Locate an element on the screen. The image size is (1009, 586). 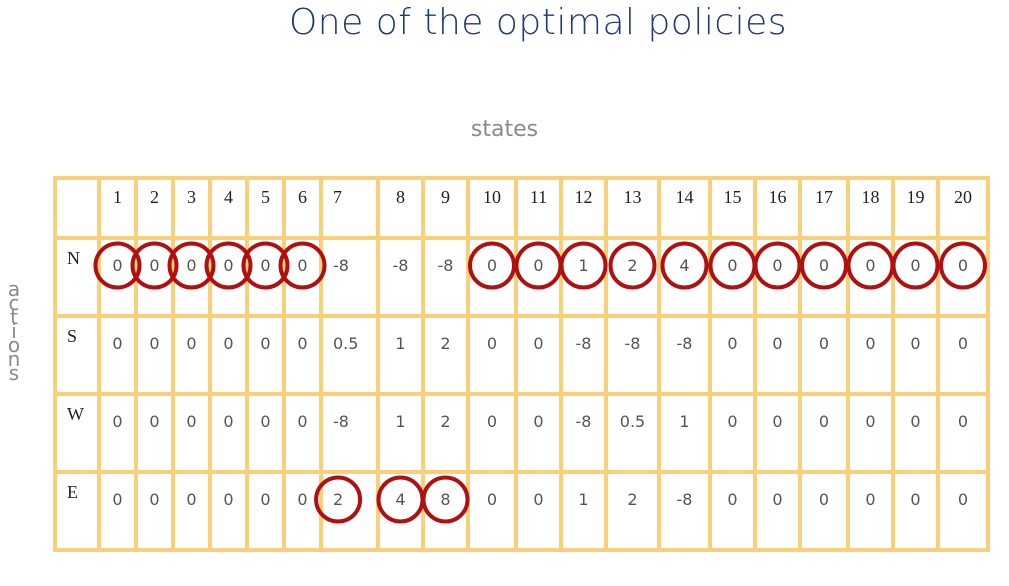
state-number: 15 is located at coordinates (732, 197).